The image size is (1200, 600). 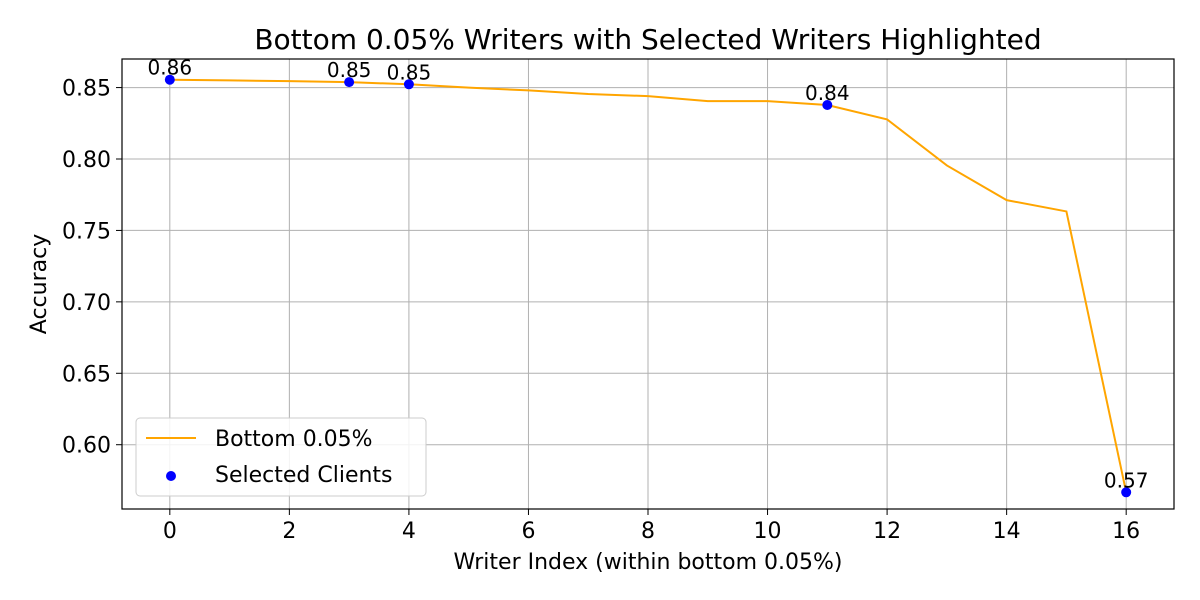 What do you see at coordinates (86, 374) in the screenshot?
I see `y-tick-label: 0.65` at bounding box center [86, 374].